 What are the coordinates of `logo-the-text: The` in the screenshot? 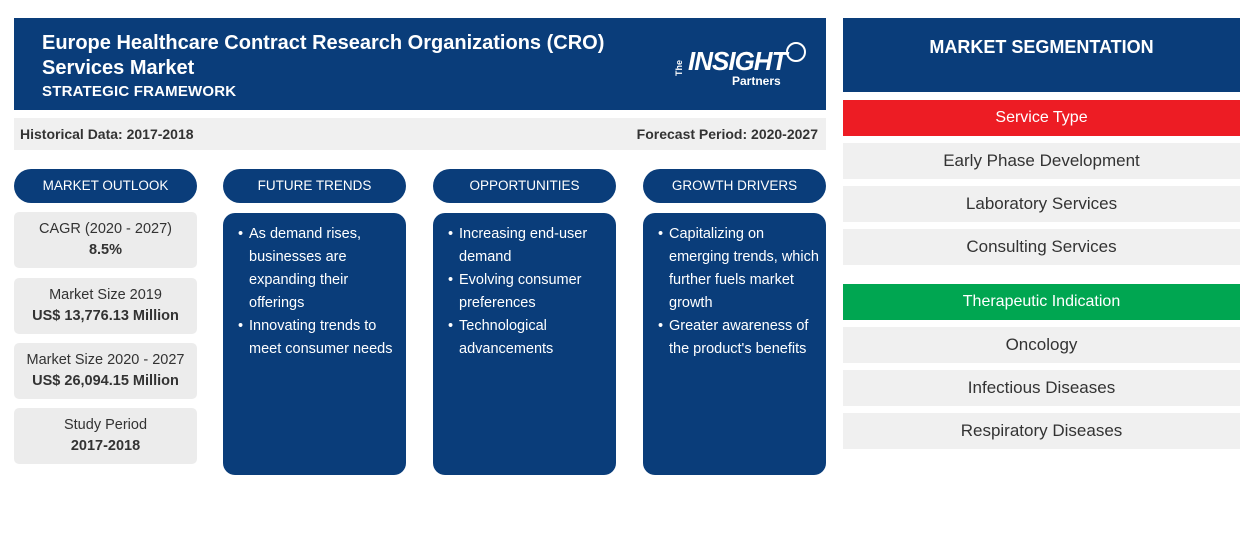 It's located at (679, 67).